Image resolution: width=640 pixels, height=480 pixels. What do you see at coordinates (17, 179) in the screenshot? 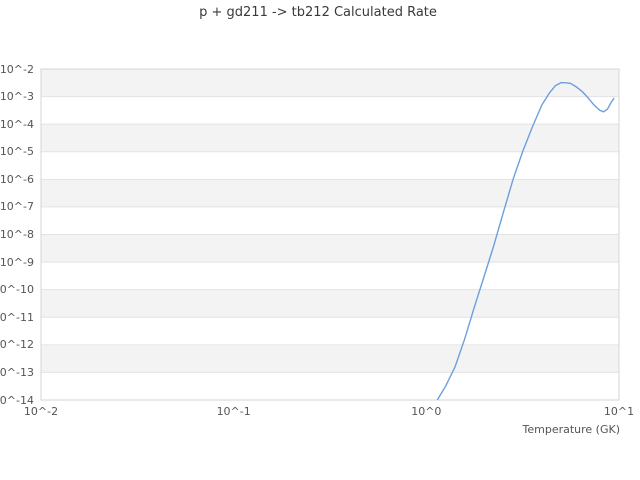
I see `y-axis-tick-label: 10^-6` at bounding box center [17, 179].